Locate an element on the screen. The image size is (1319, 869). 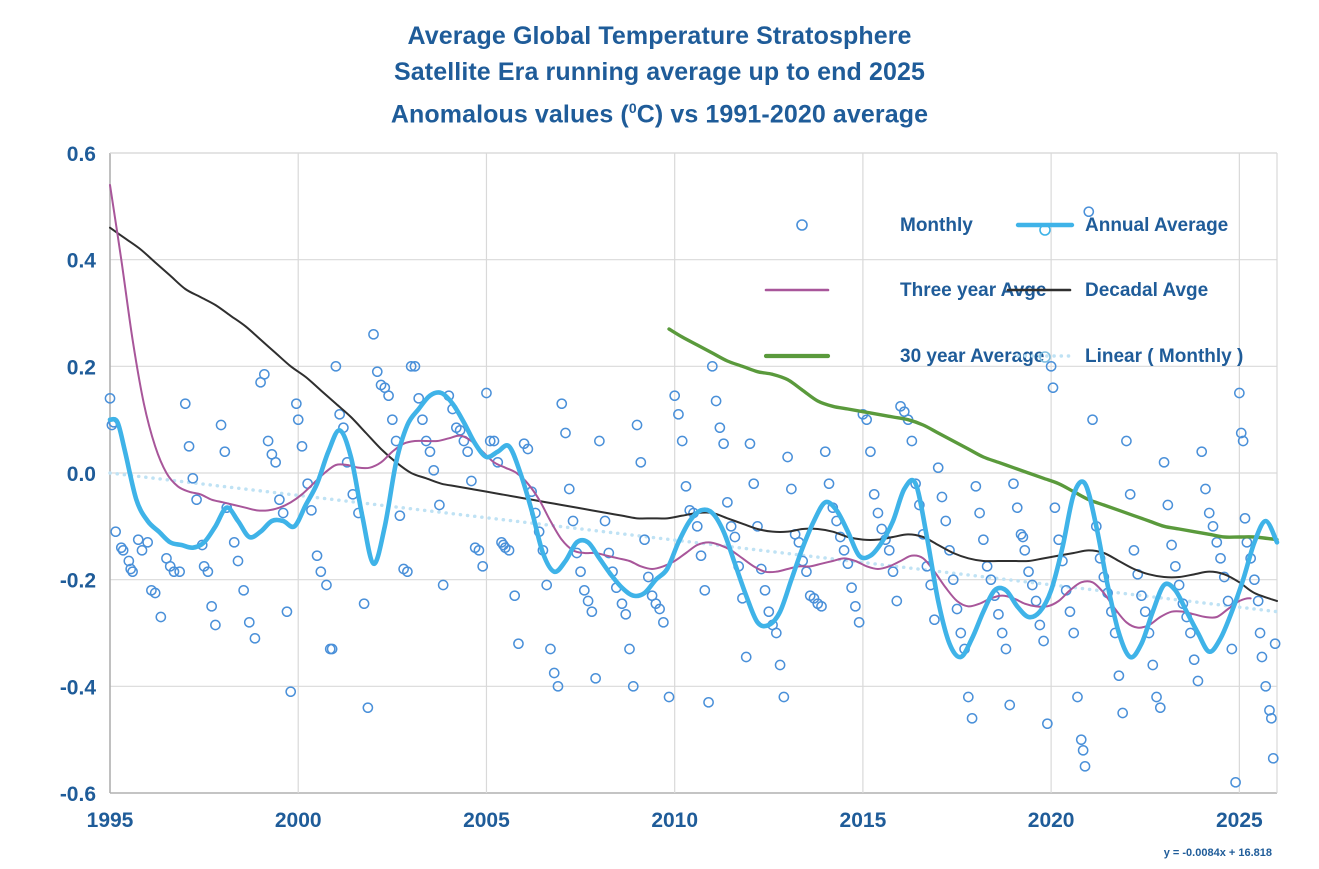
x-tick-label: 2000 is located at coordinates (298, 820).